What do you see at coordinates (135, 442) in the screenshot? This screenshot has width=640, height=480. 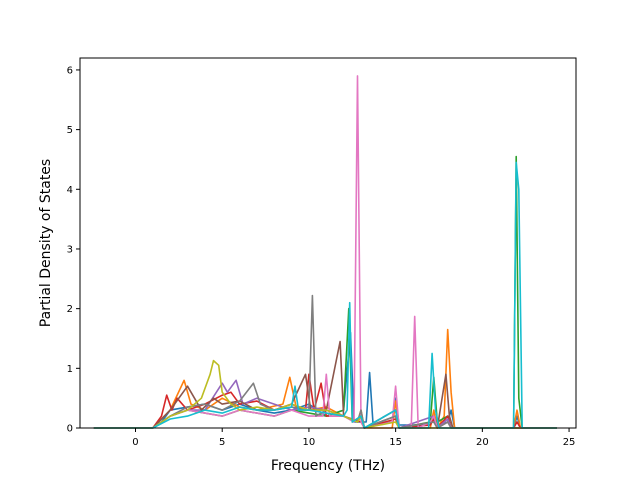 I see `x-tick-label: 0` at bounding box center [135, 442].